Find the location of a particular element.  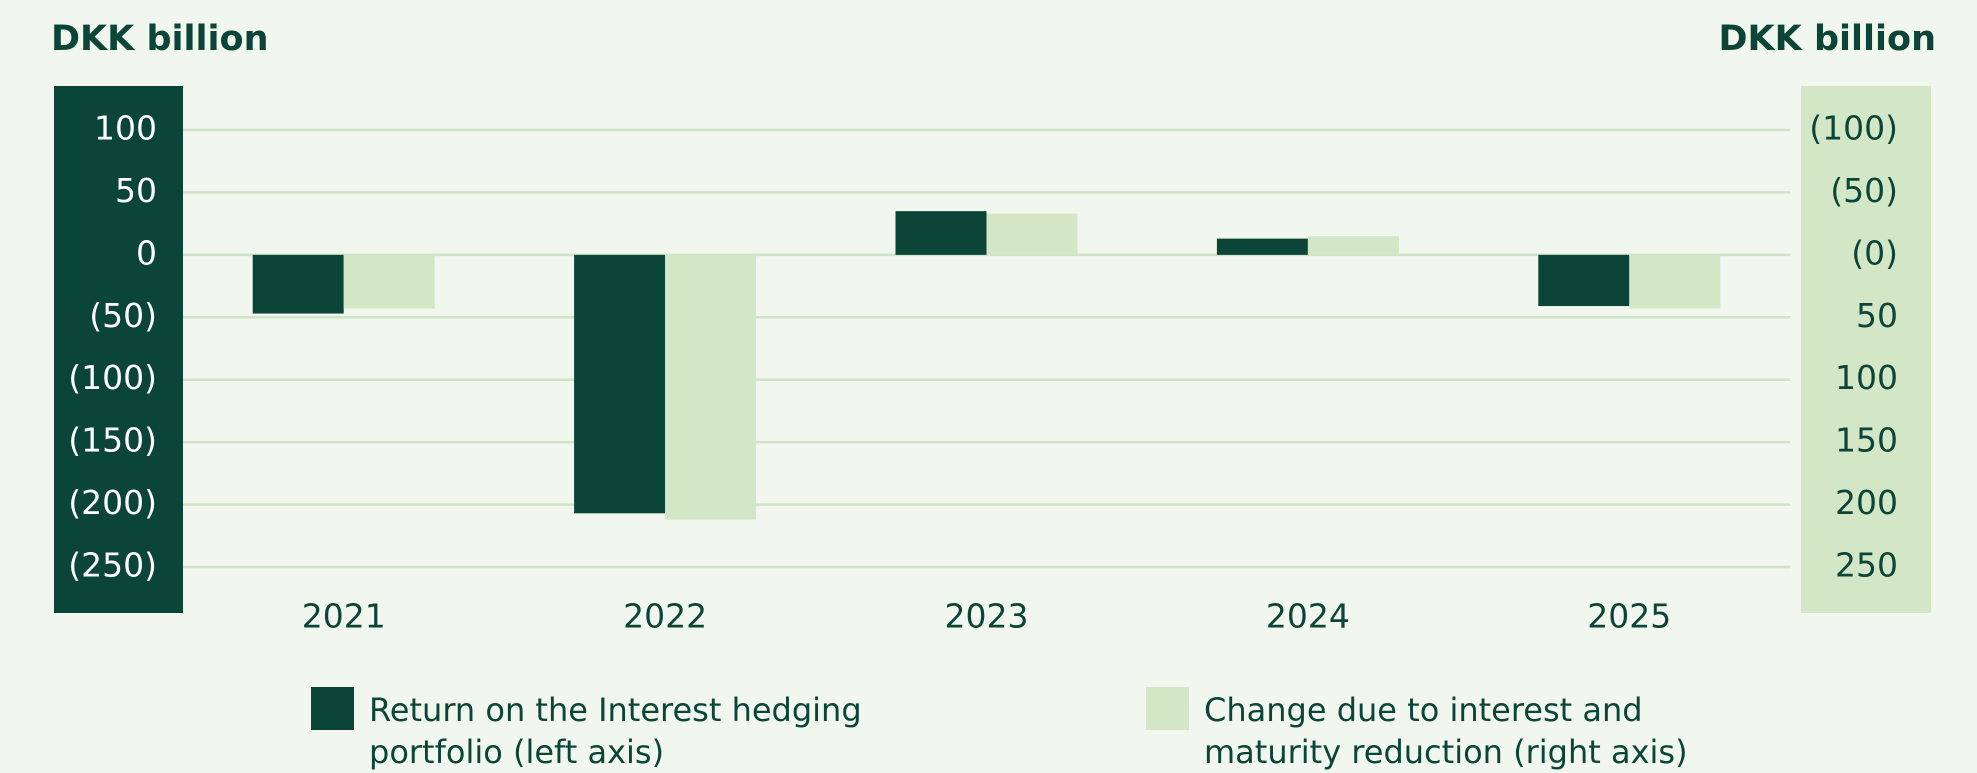

y2-tick-label: 250 is located at coordinates (1866, 565).